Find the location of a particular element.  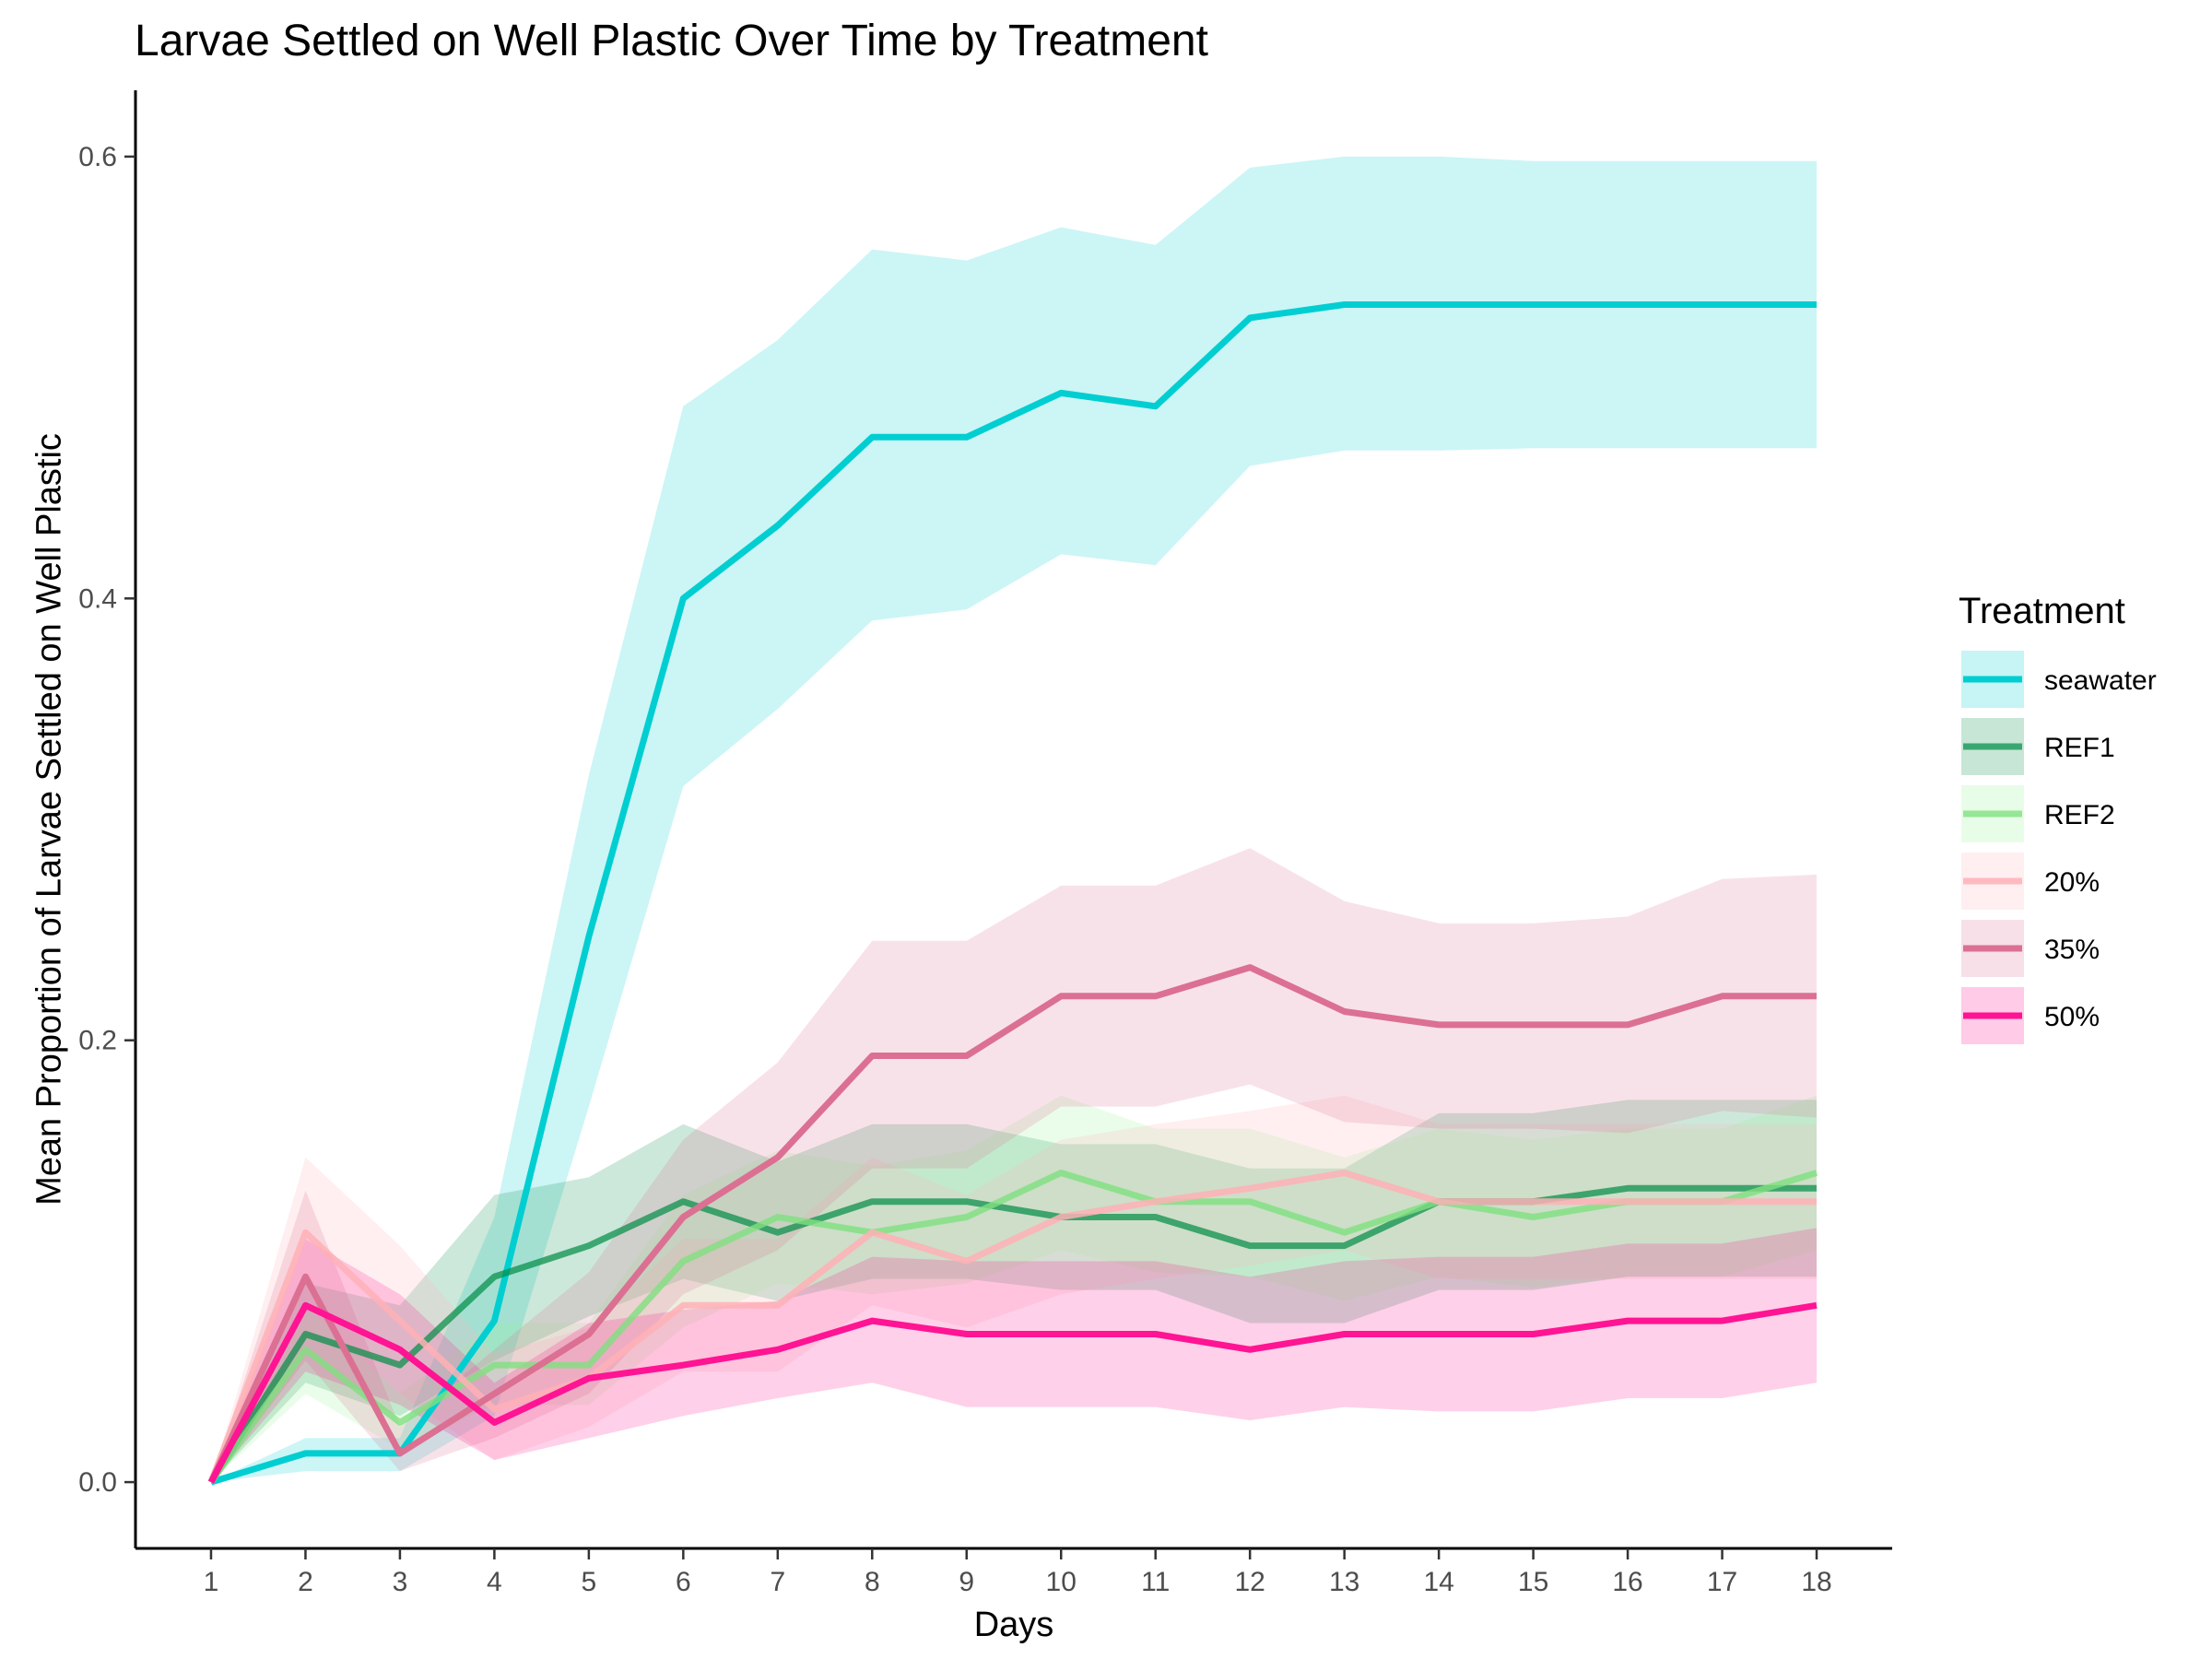

band-50pct is located at coordinates (1014, 1355).